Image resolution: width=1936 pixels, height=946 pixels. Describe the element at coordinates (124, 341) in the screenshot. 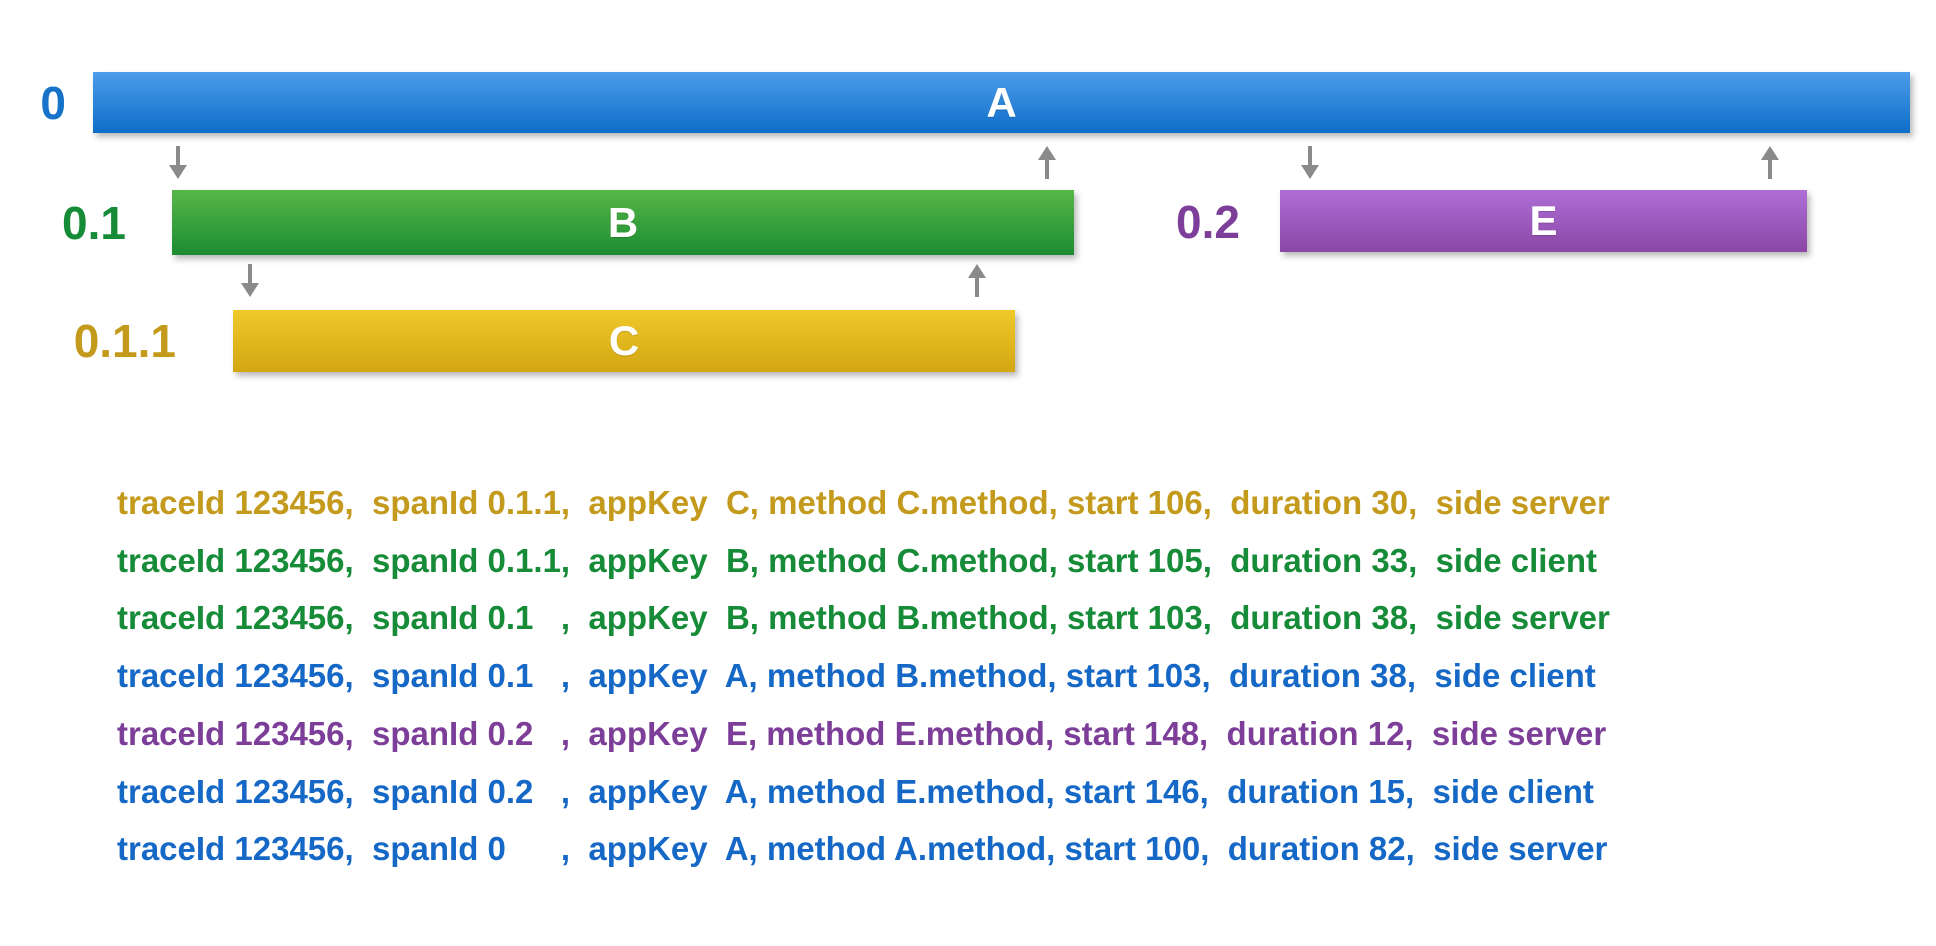

I see `span-id-label-0-1-1: 0.1.1` at that location.